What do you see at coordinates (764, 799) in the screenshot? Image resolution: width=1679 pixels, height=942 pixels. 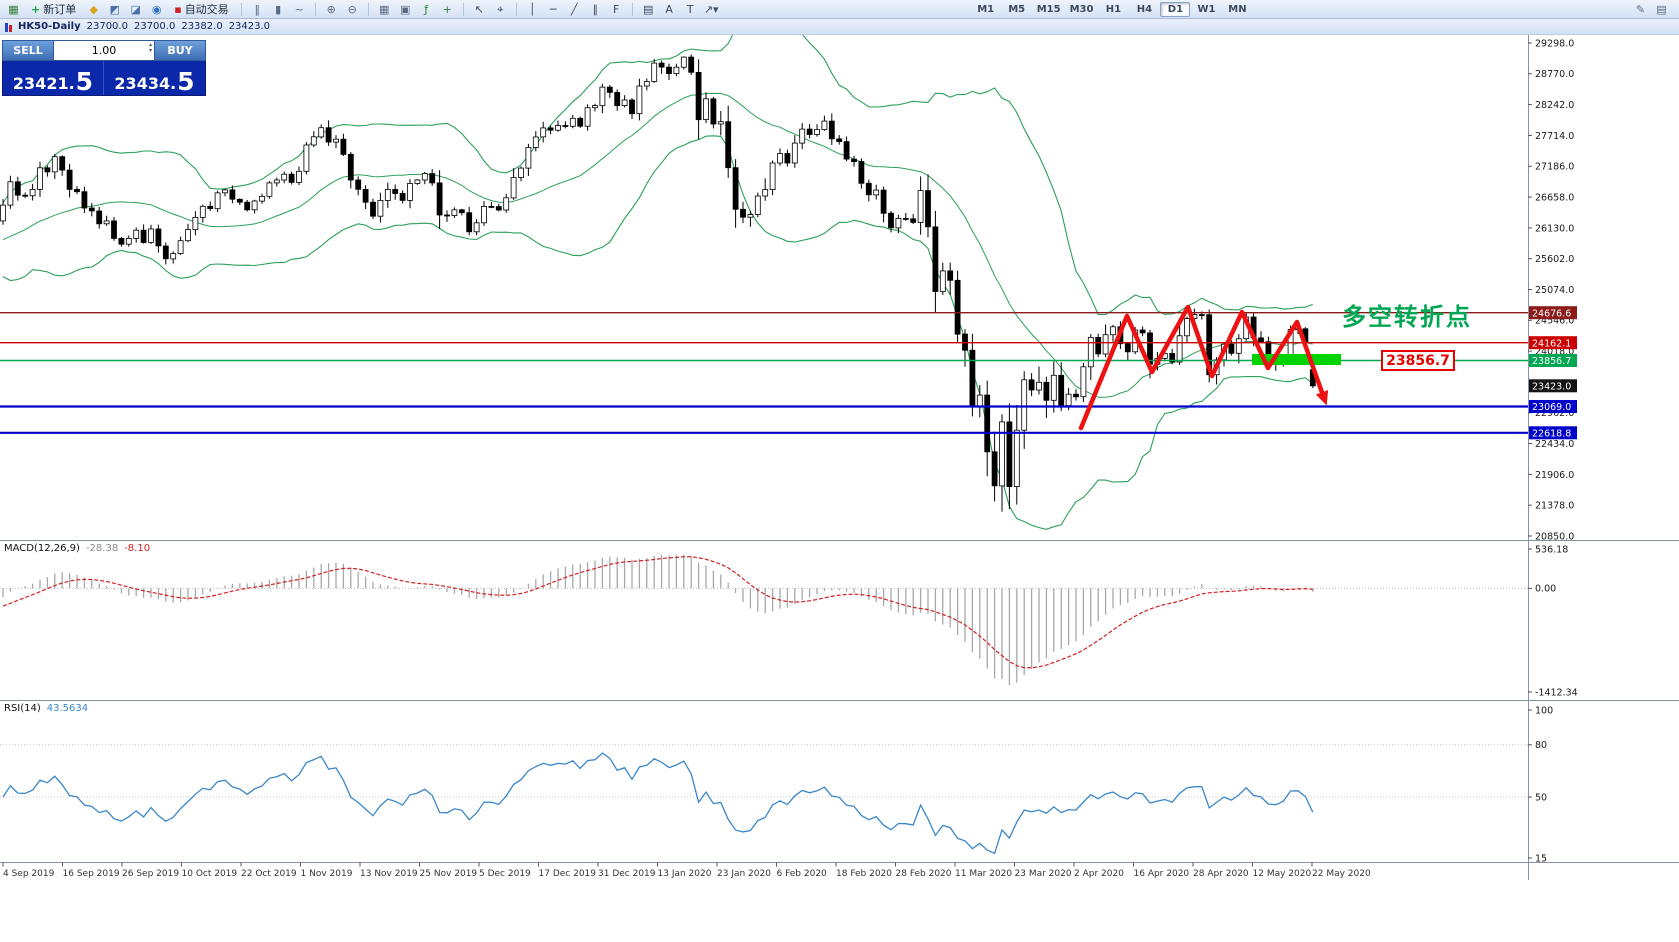 I see `rsi-layer` at bounding box center [764, 799].